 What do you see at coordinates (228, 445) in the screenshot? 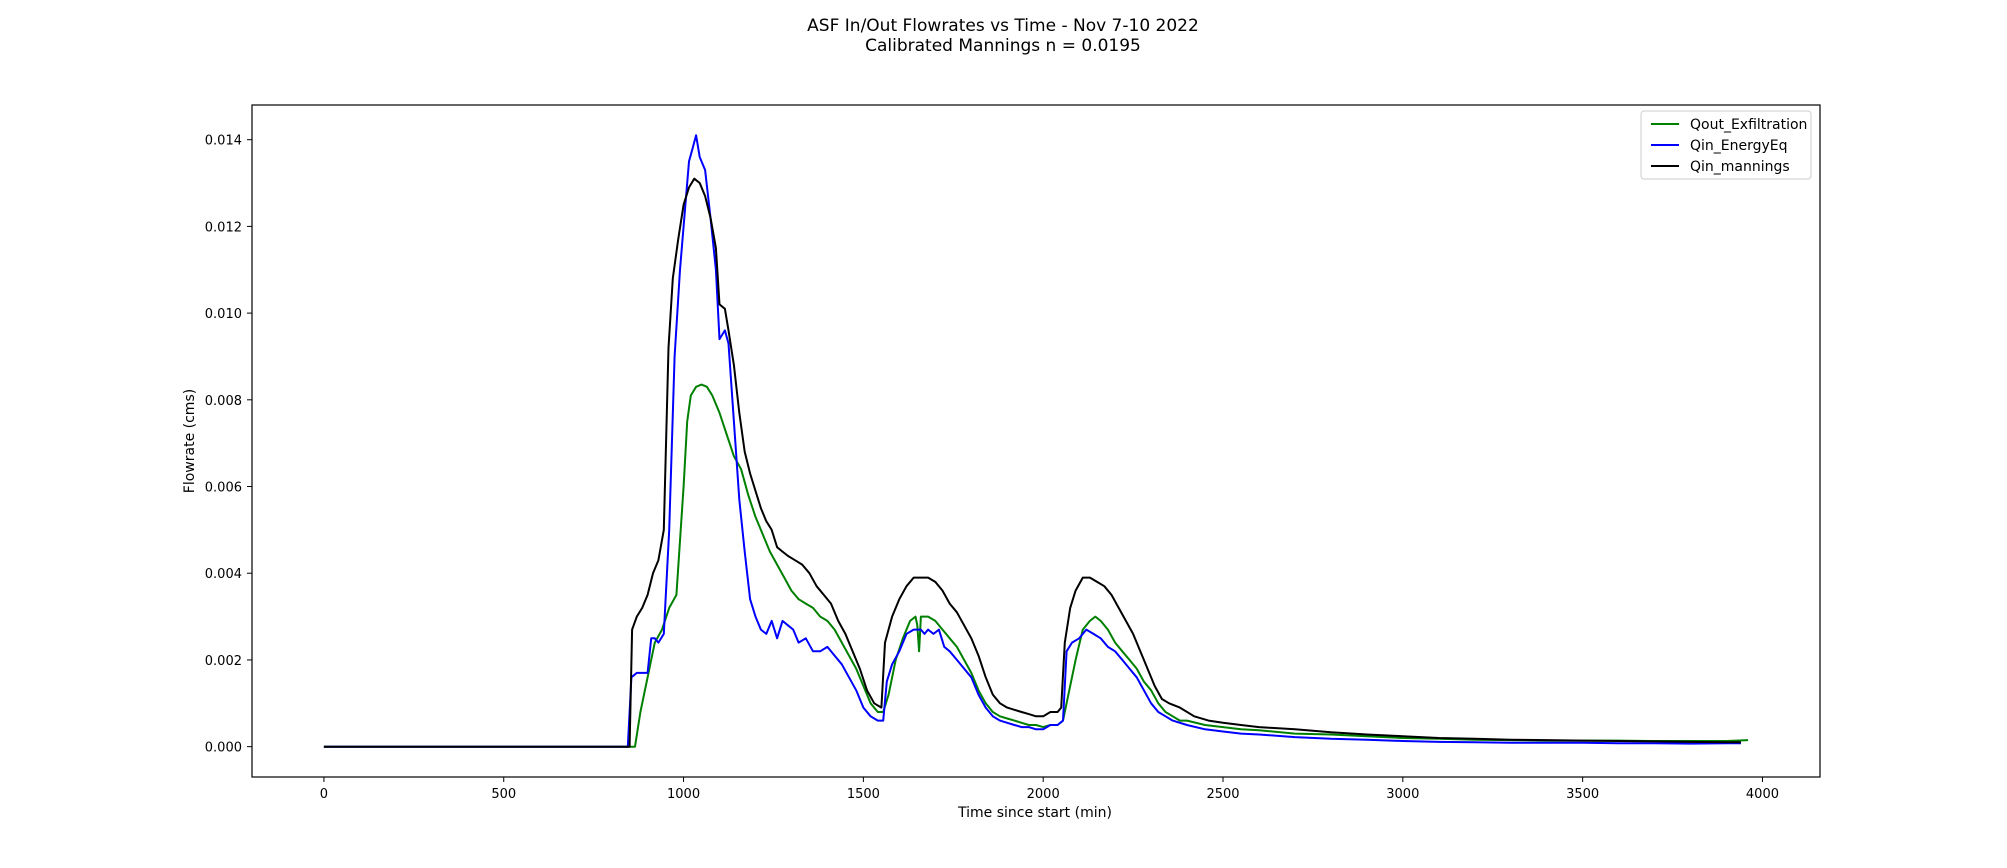
I see `y-axis: 0.000 0.002 0.004 0.006 0.008 0.010 0.012 0.014` at bounding box center [228, 445].